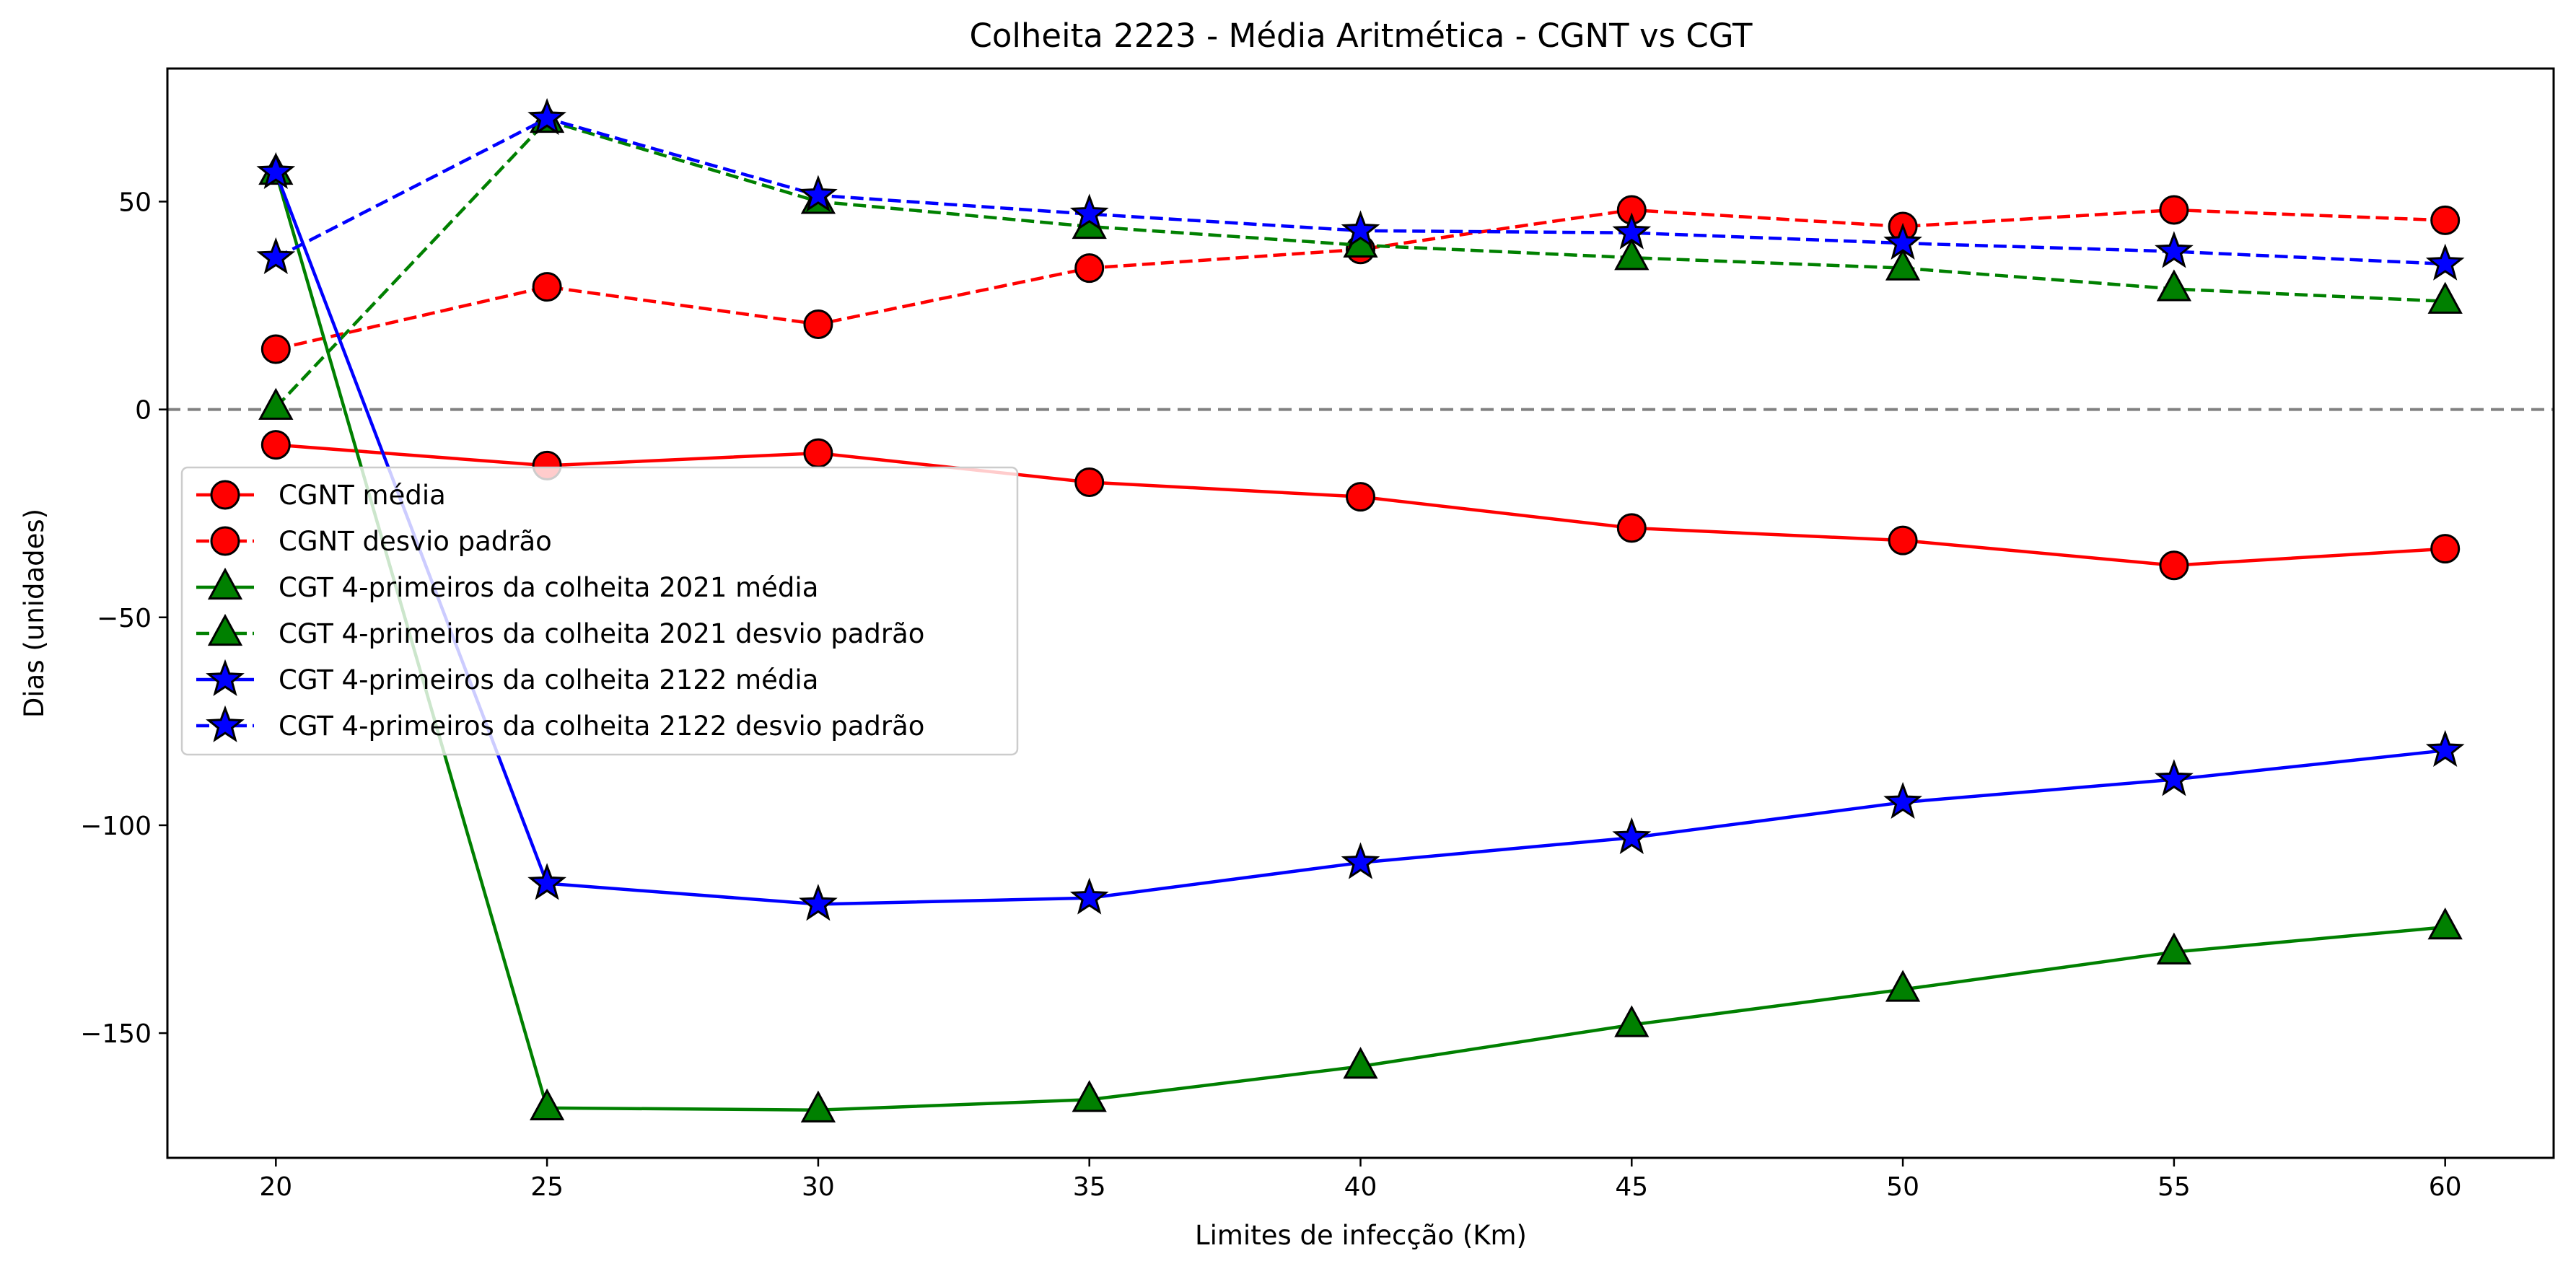  What do you see at coordinates (116, 1034) in the screenshot?
I see `y-tick-label: −150` at bounding box center [116, 1034].